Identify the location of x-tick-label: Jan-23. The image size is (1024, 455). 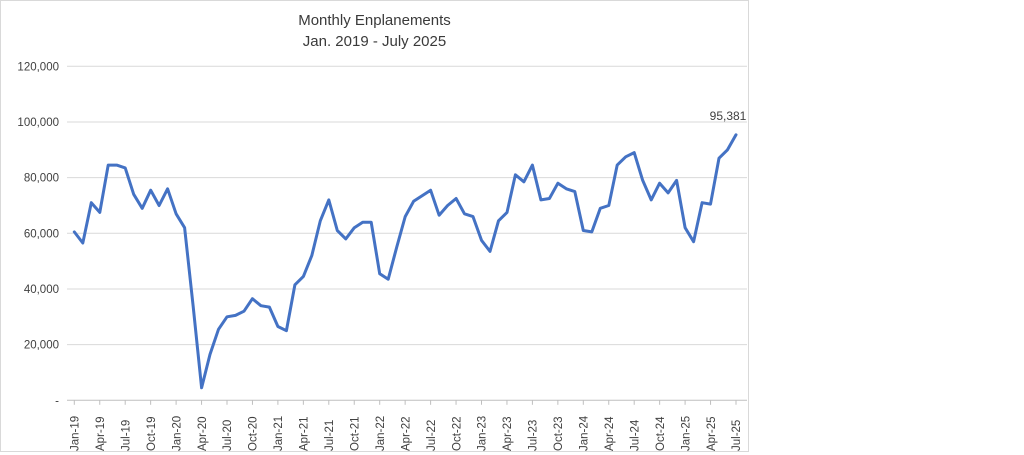
(483, 433).